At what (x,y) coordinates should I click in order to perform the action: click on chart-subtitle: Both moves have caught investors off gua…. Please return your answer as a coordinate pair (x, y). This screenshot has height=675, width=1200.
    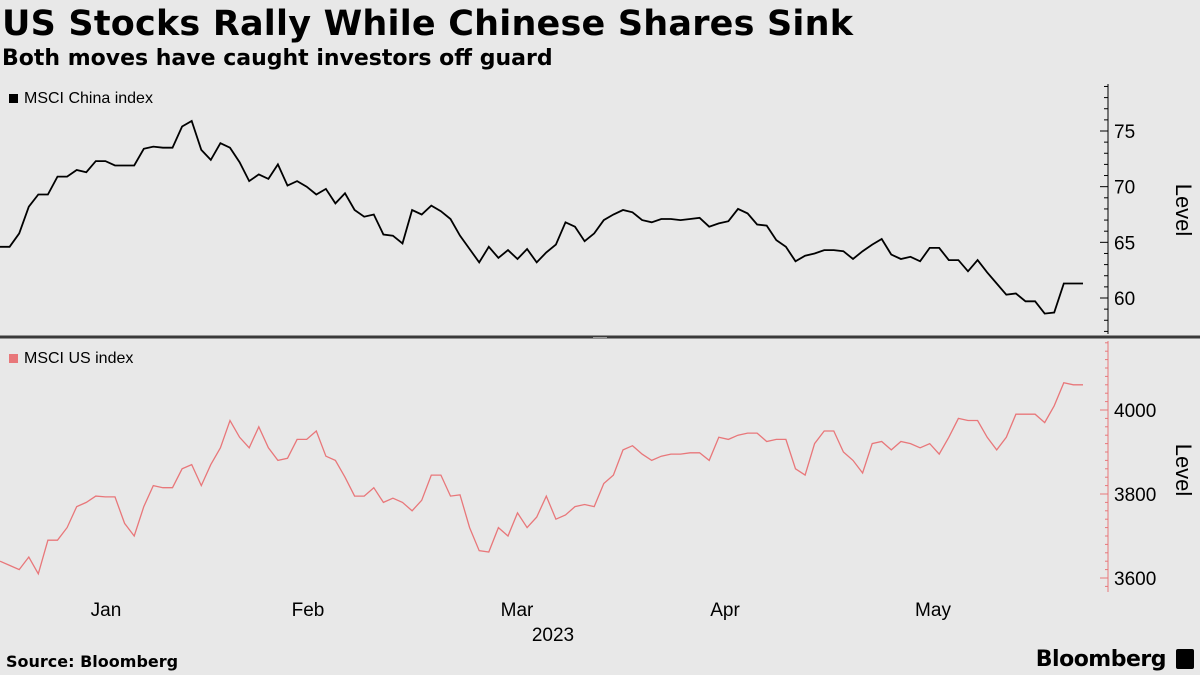
    Looking at the image, I should click on (277, 58).